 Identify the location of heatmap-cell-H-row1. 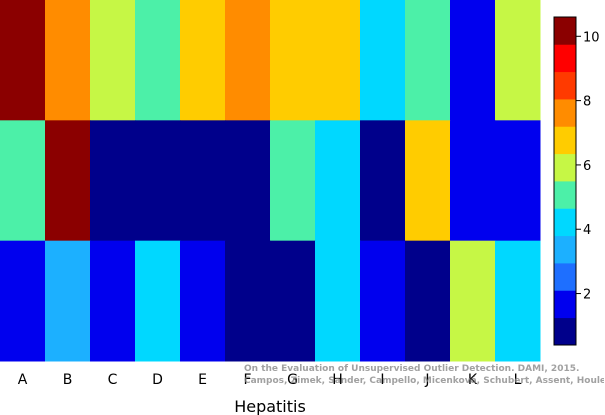
(338, 60).